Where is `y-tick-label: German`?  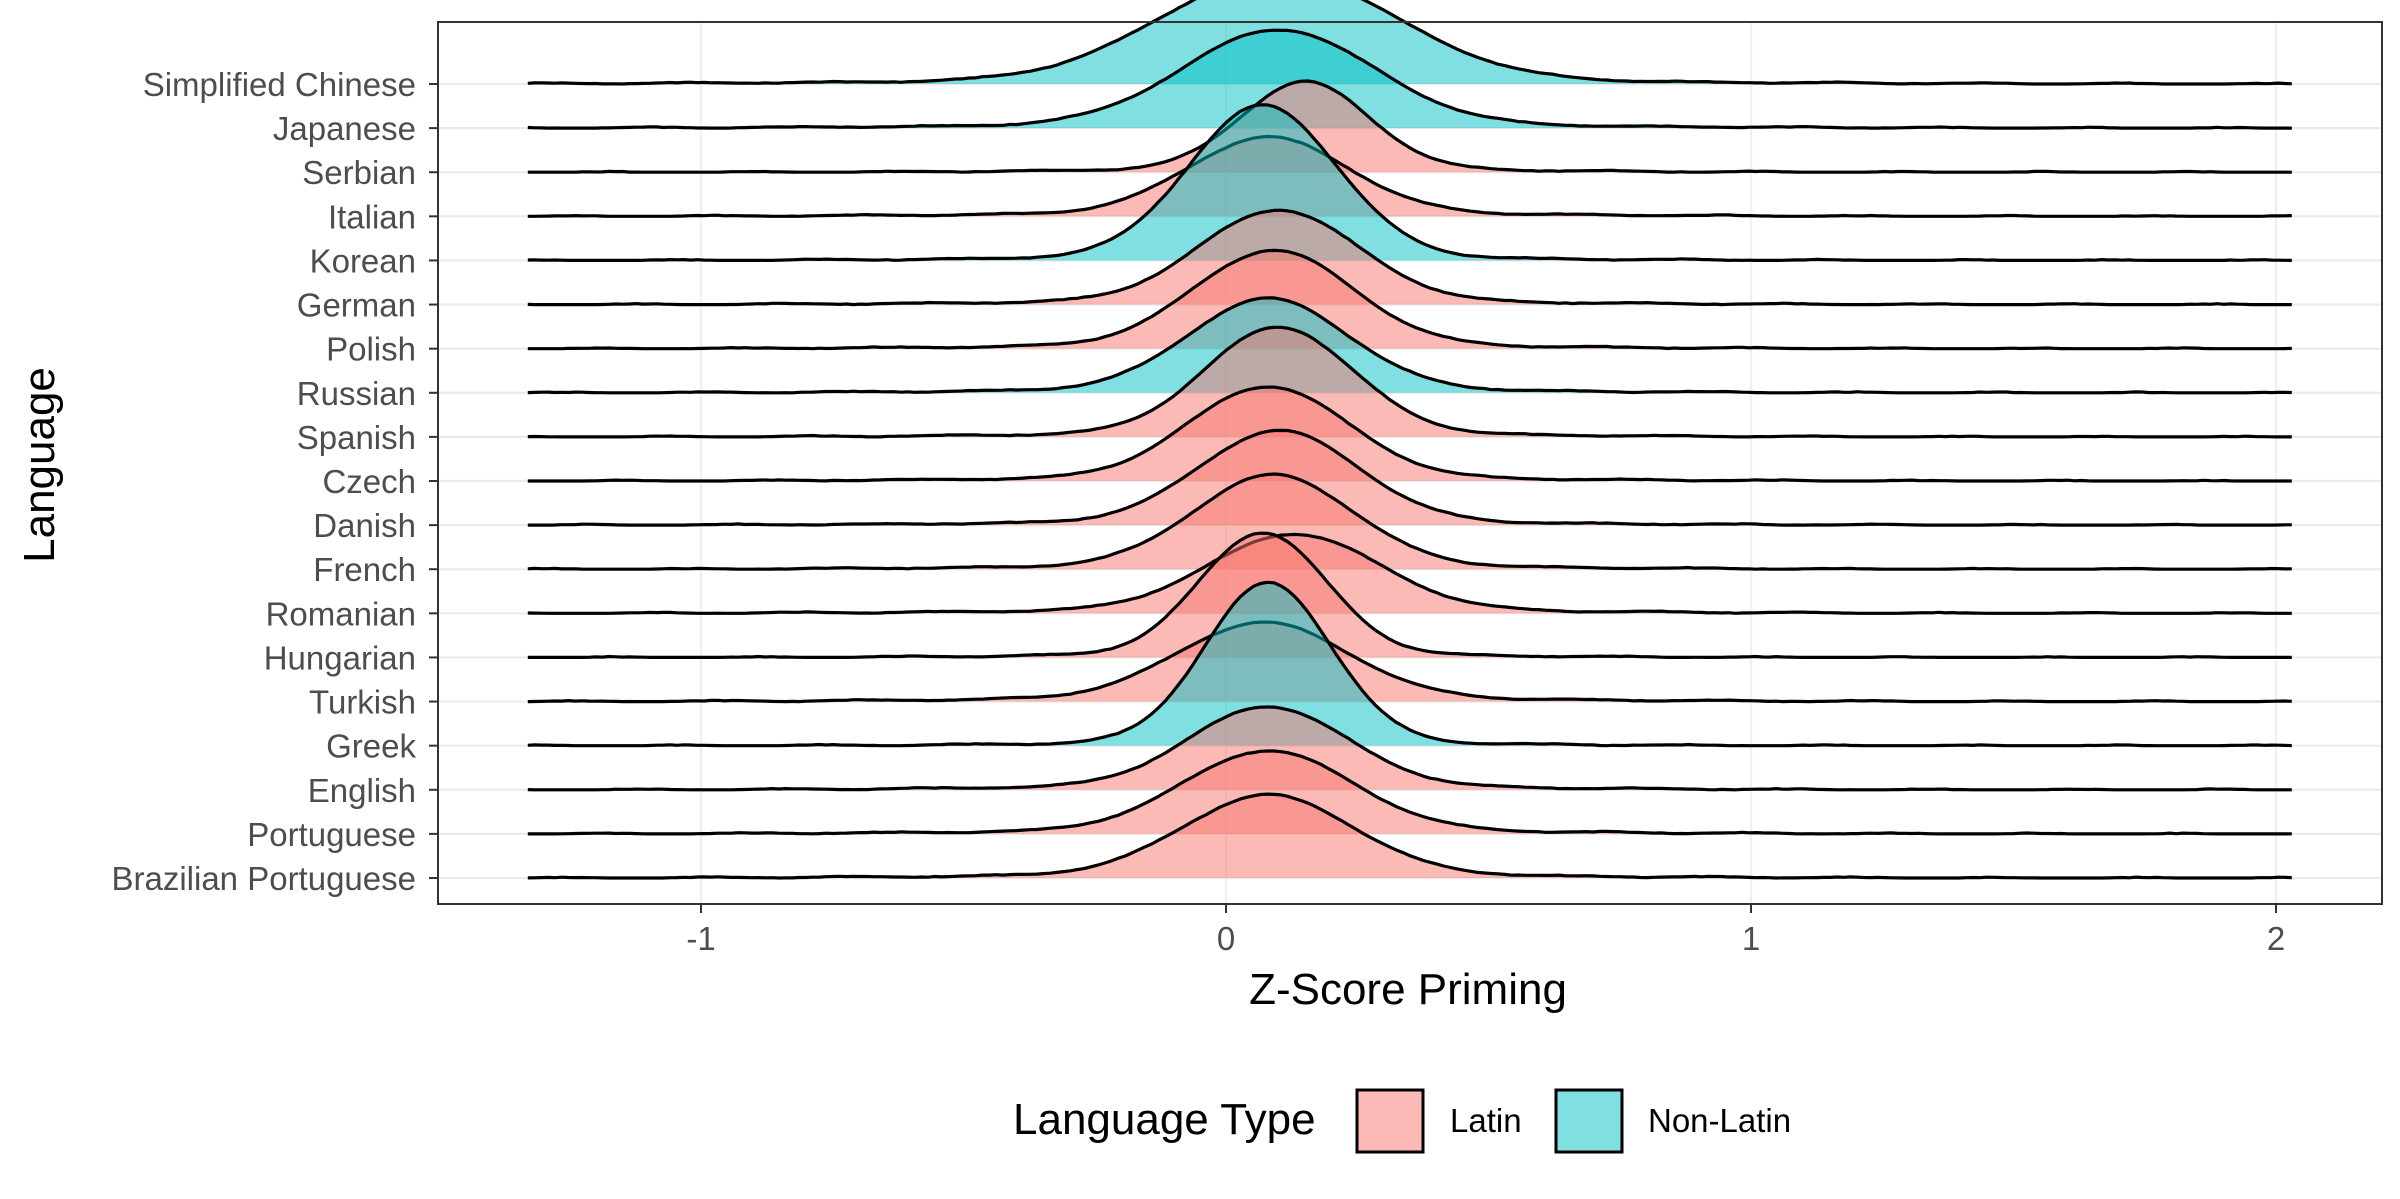 y-tick-label: German is located at coordinates (356, 305).